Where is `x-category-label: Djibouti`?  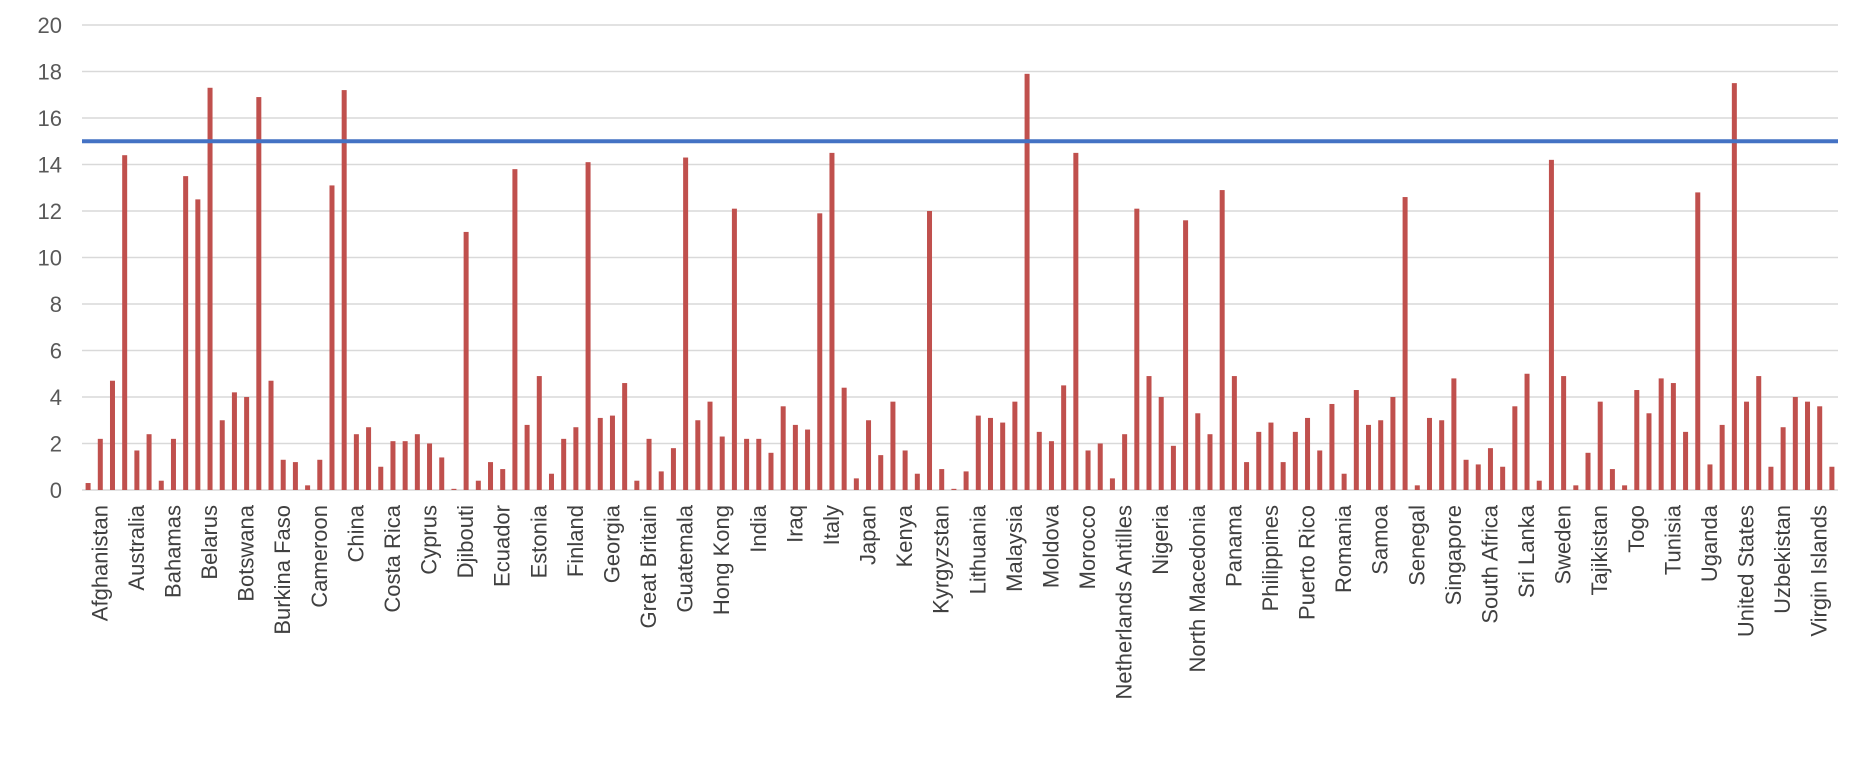
x-category-label: Djibouti is located at coordinates (465, 541).